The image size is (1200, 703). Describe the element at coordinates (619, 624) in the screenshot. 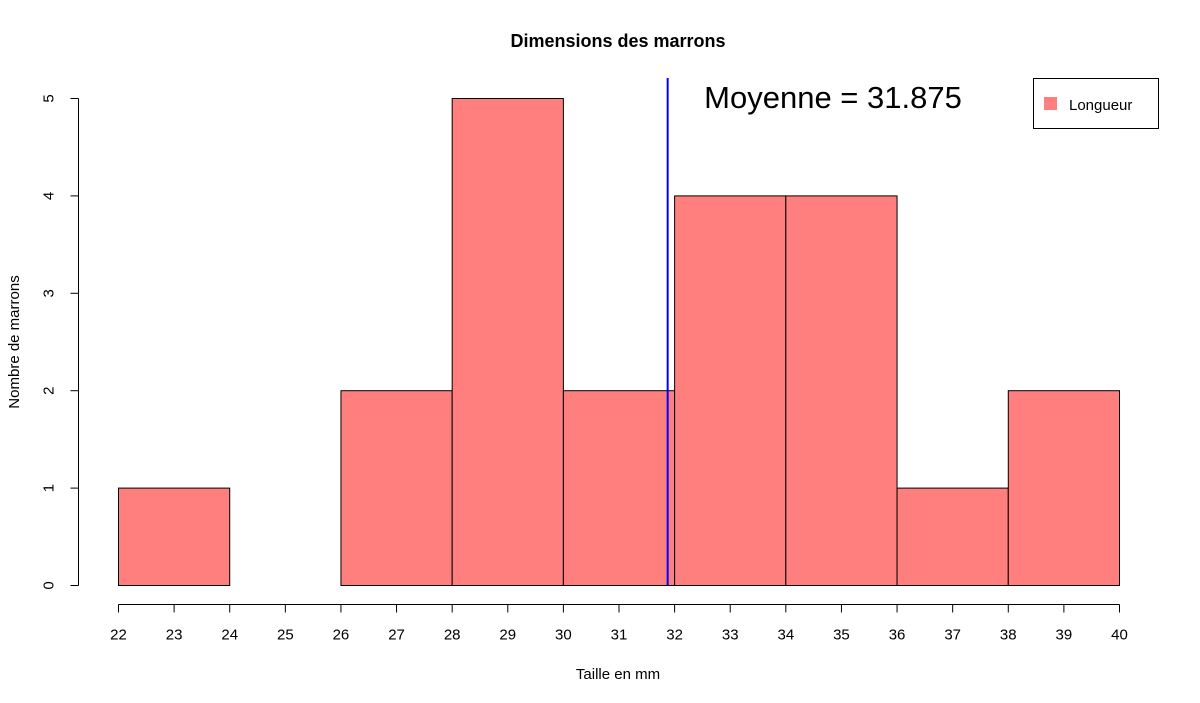

I see `x-axis: 22 23 24 25 26 27 28 29 30 31 32 33 34 35 36 37 38 39 40` at that location.